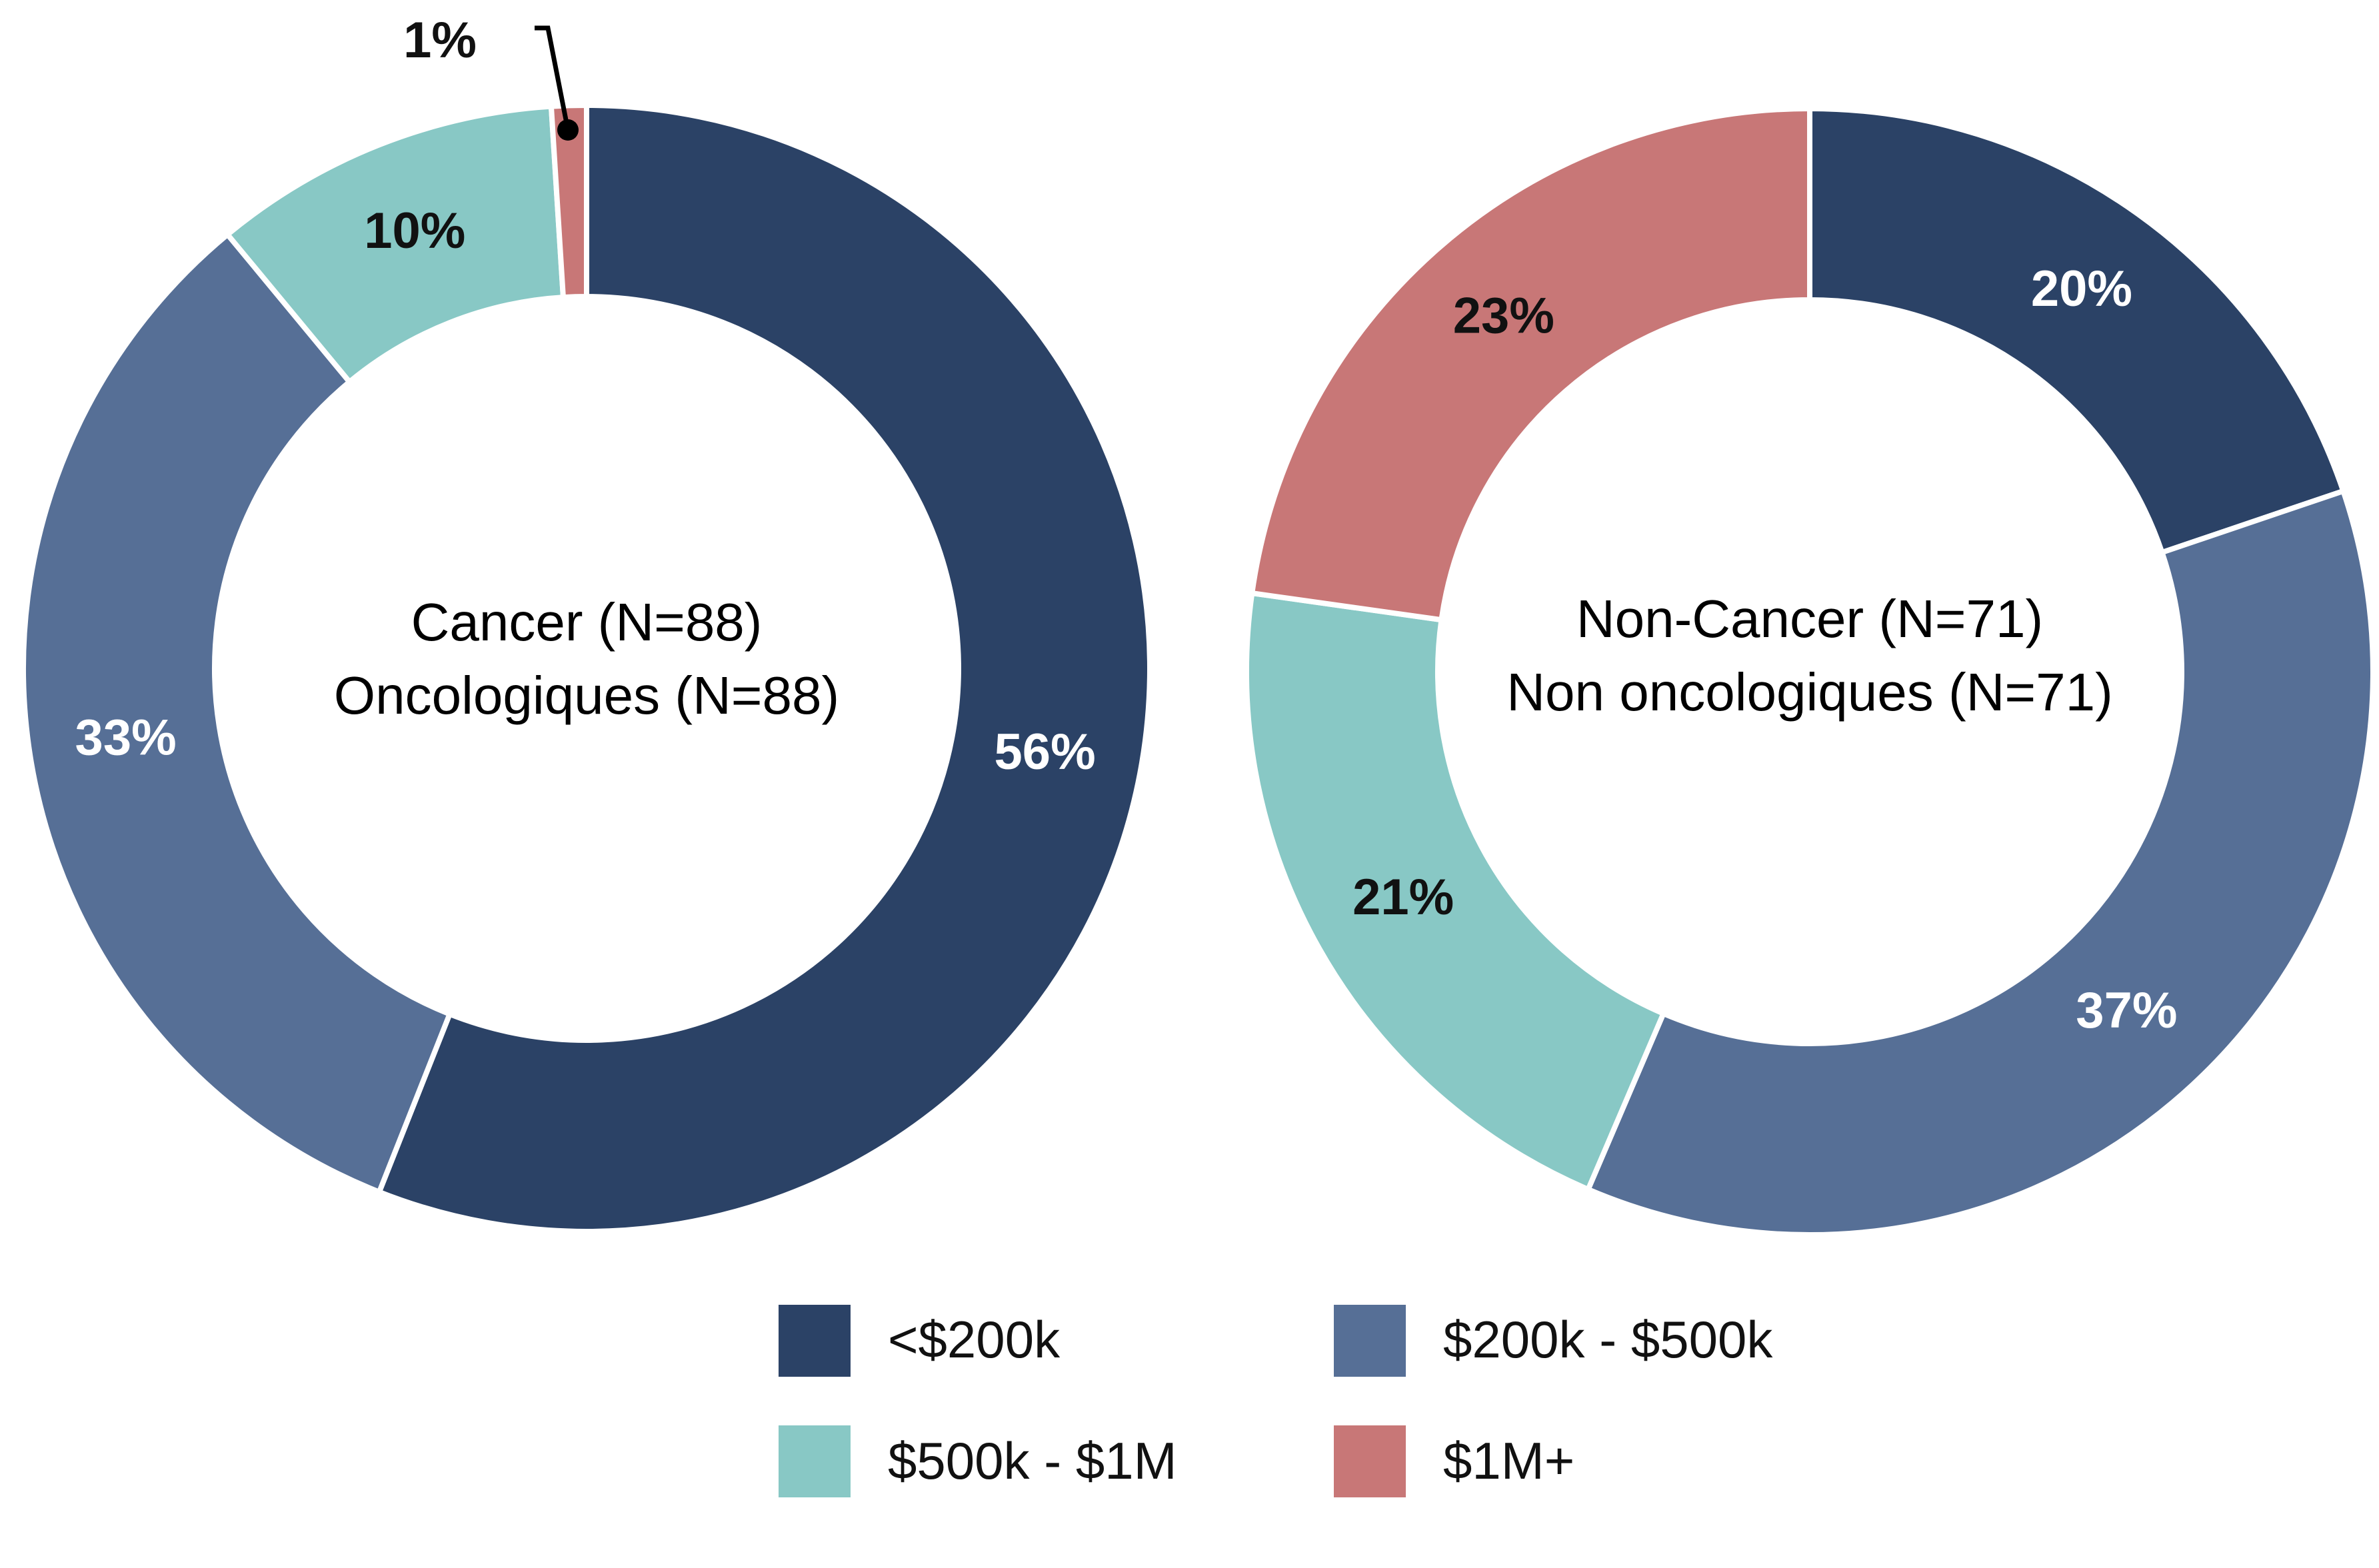 The width and height of the screenshot is (2379, 1568). Describe the element at coordinates (815, 1341) in the screenshot. I see `legend-swatch-under-200k` at that location.